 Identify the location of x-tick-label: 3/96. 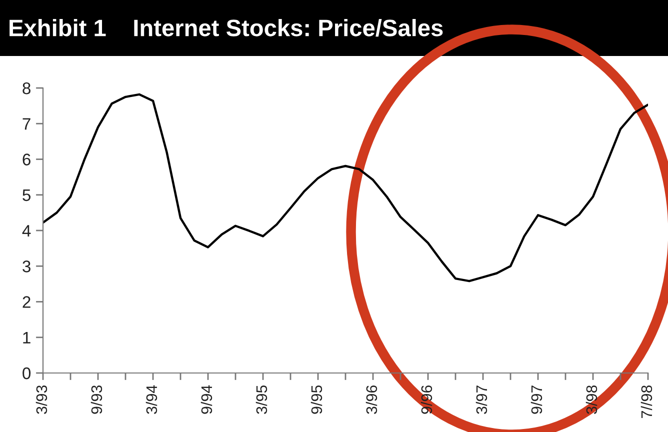
(372, 399).